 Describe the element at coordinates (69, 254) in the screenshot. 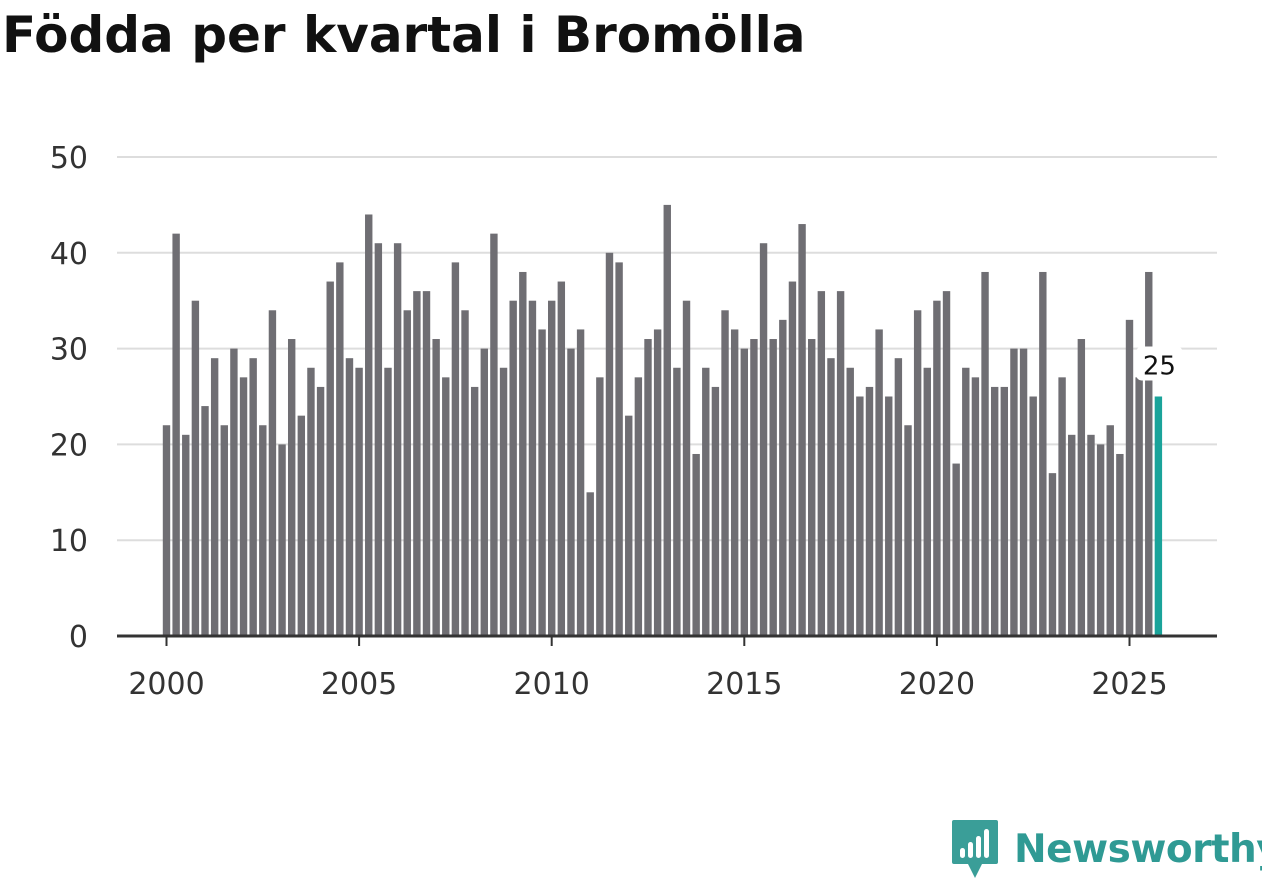

I see `y-tick-label-40: 40` at that location.